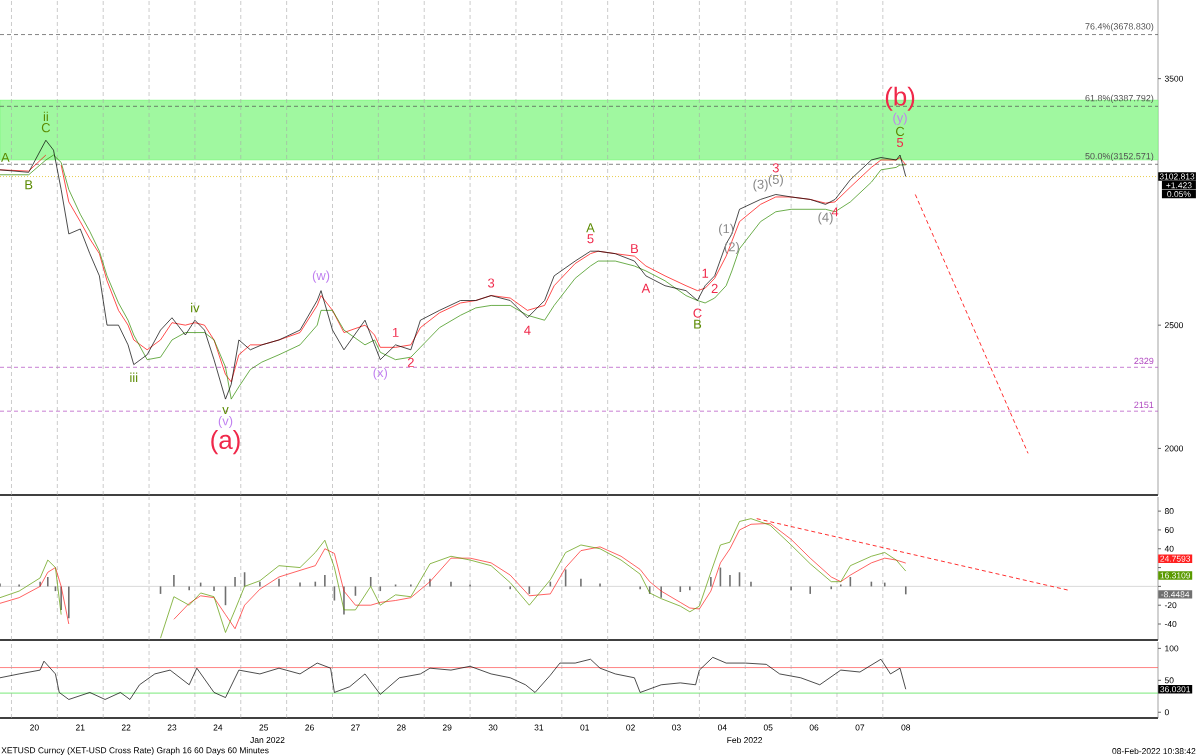 The width and height of the screenshot is (1199, 756). What do you see at coordinates (825, 218) in the screenshot?
I see `annotation: (4)` at bounding box center [825, 218].